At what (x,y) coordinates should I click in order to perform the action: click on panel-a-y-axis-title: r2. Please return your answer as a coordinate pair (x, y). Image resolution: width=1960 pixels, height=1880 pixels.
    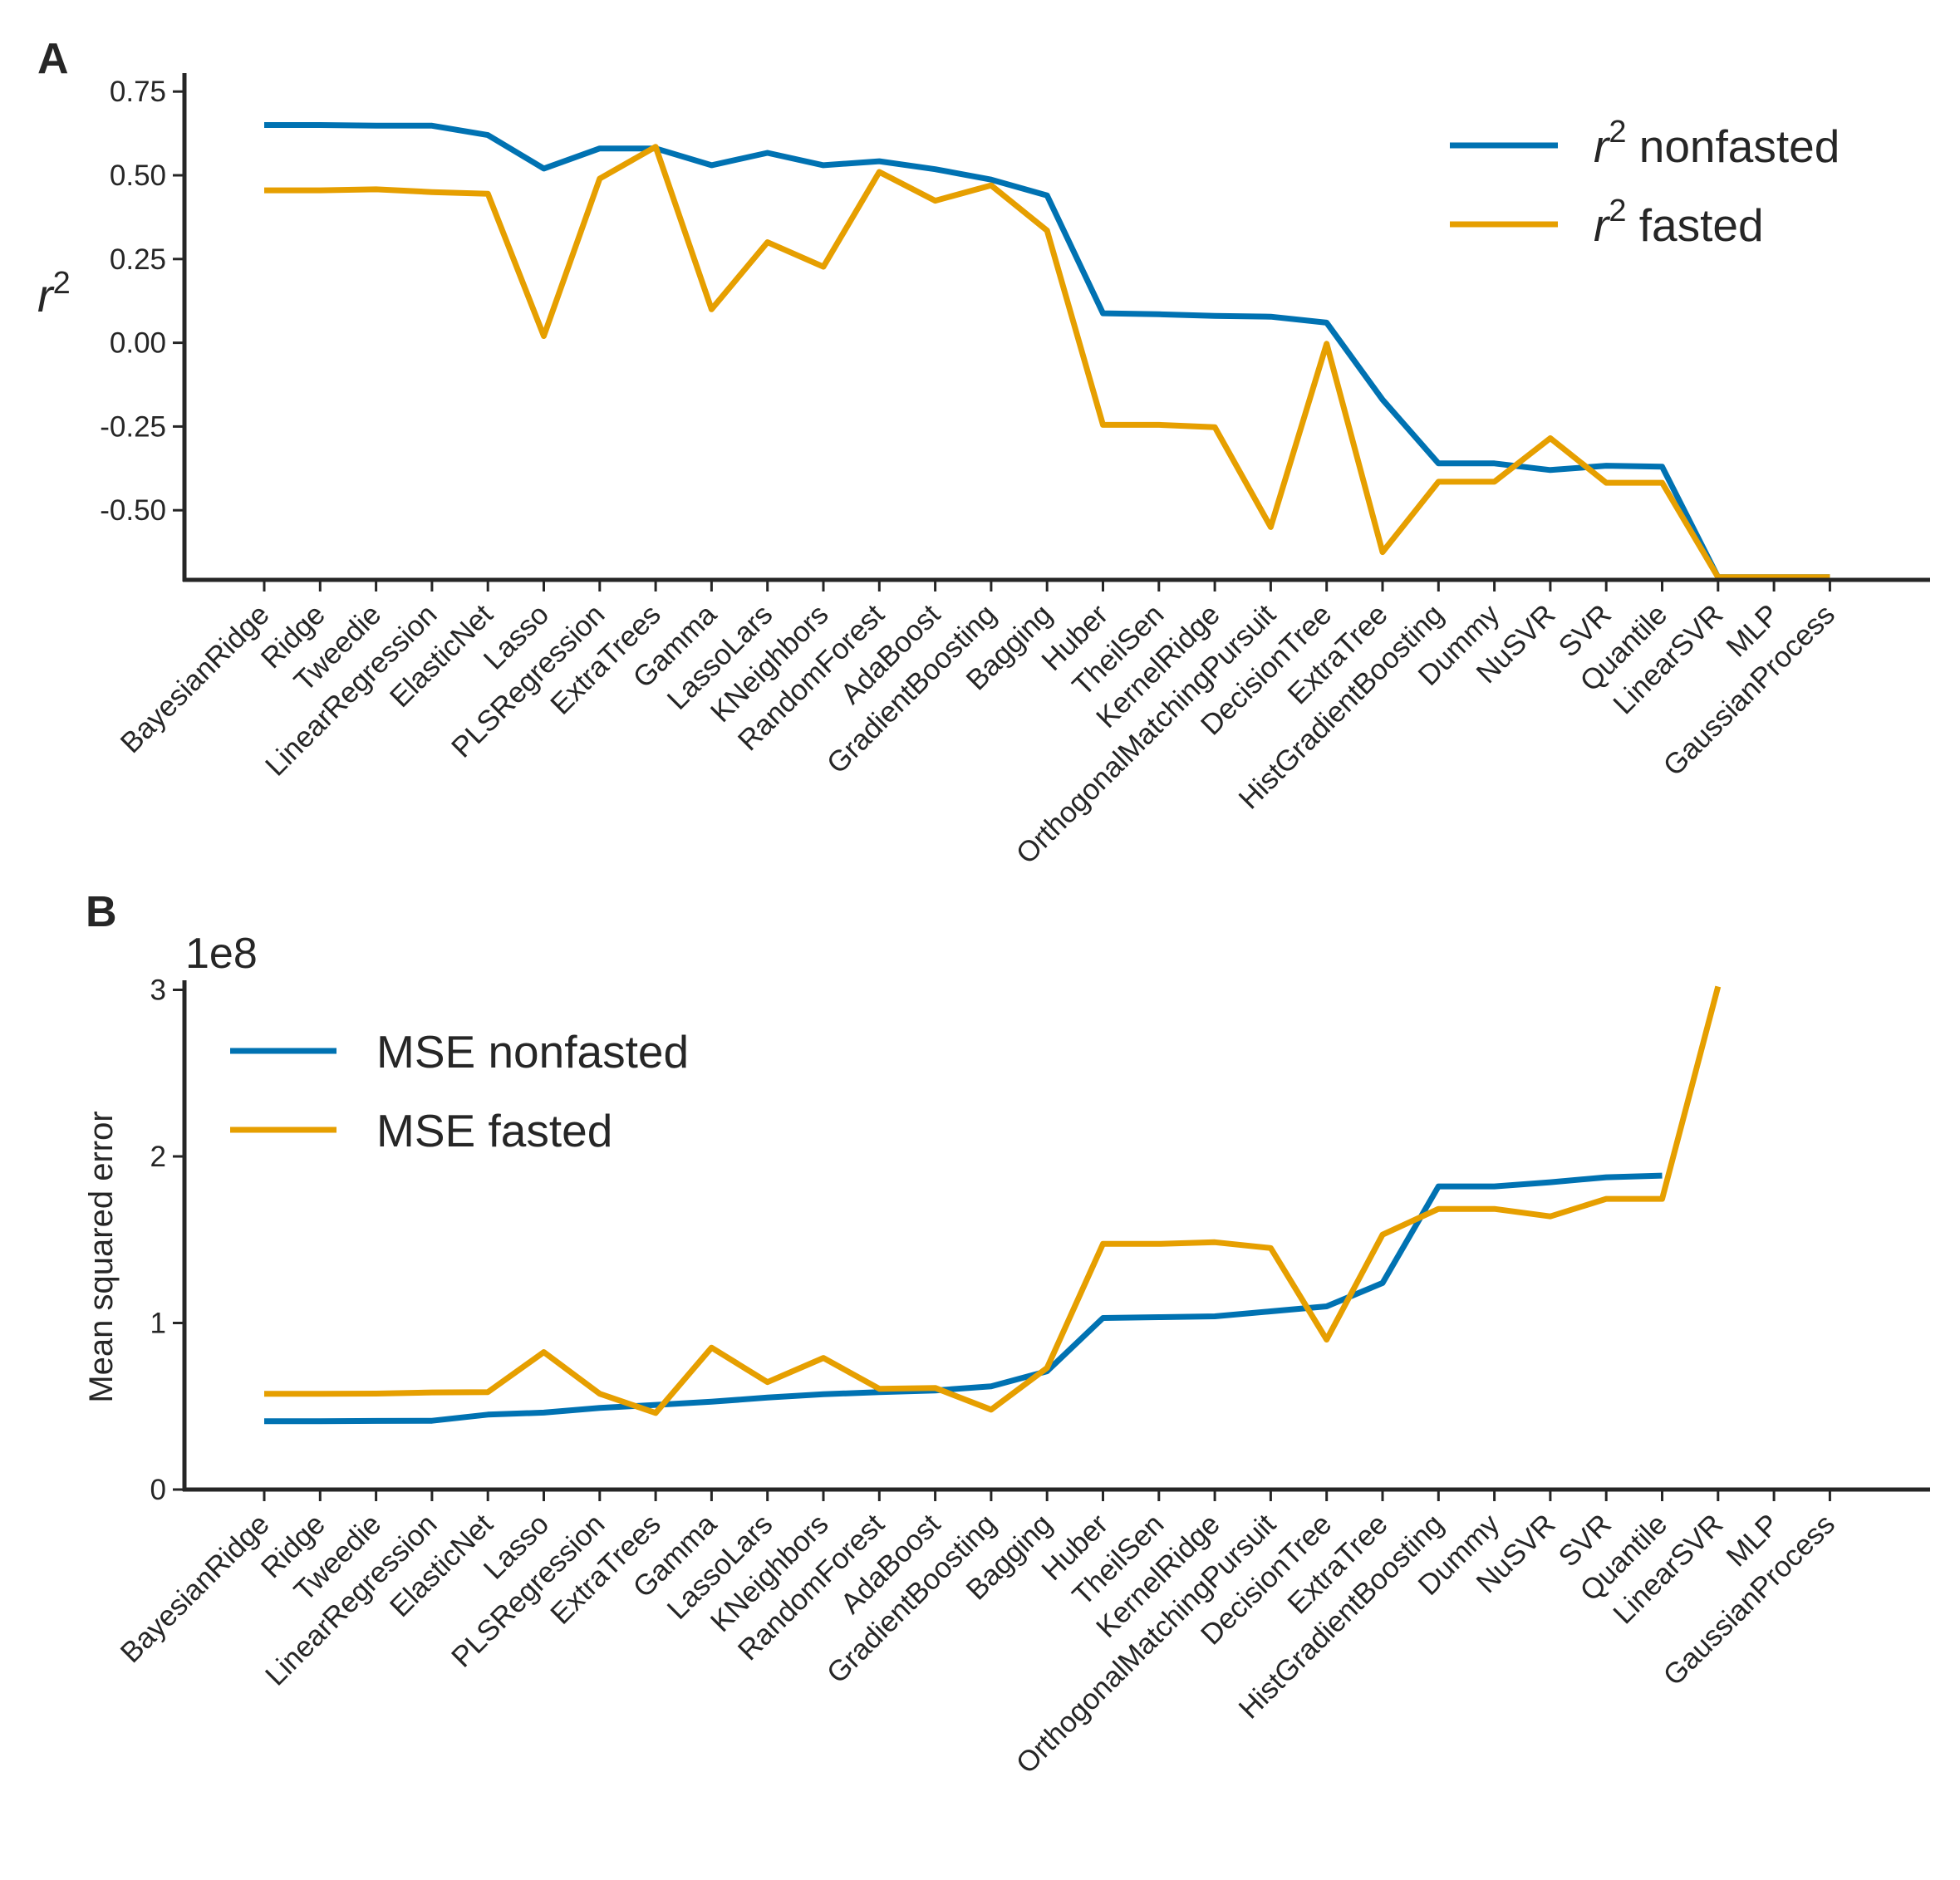
    Looking at the image, I should click on (54, 294).